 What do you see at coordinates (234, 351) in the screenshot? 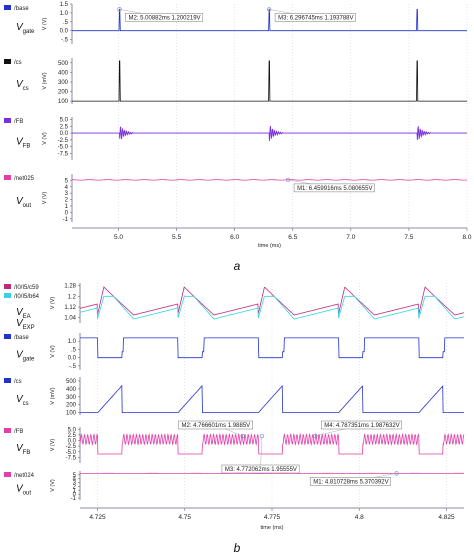
I see `panel-b2: /base Vgate V (V) 1.0 .5 0.0 -.5` at bounding box center [234, 351].